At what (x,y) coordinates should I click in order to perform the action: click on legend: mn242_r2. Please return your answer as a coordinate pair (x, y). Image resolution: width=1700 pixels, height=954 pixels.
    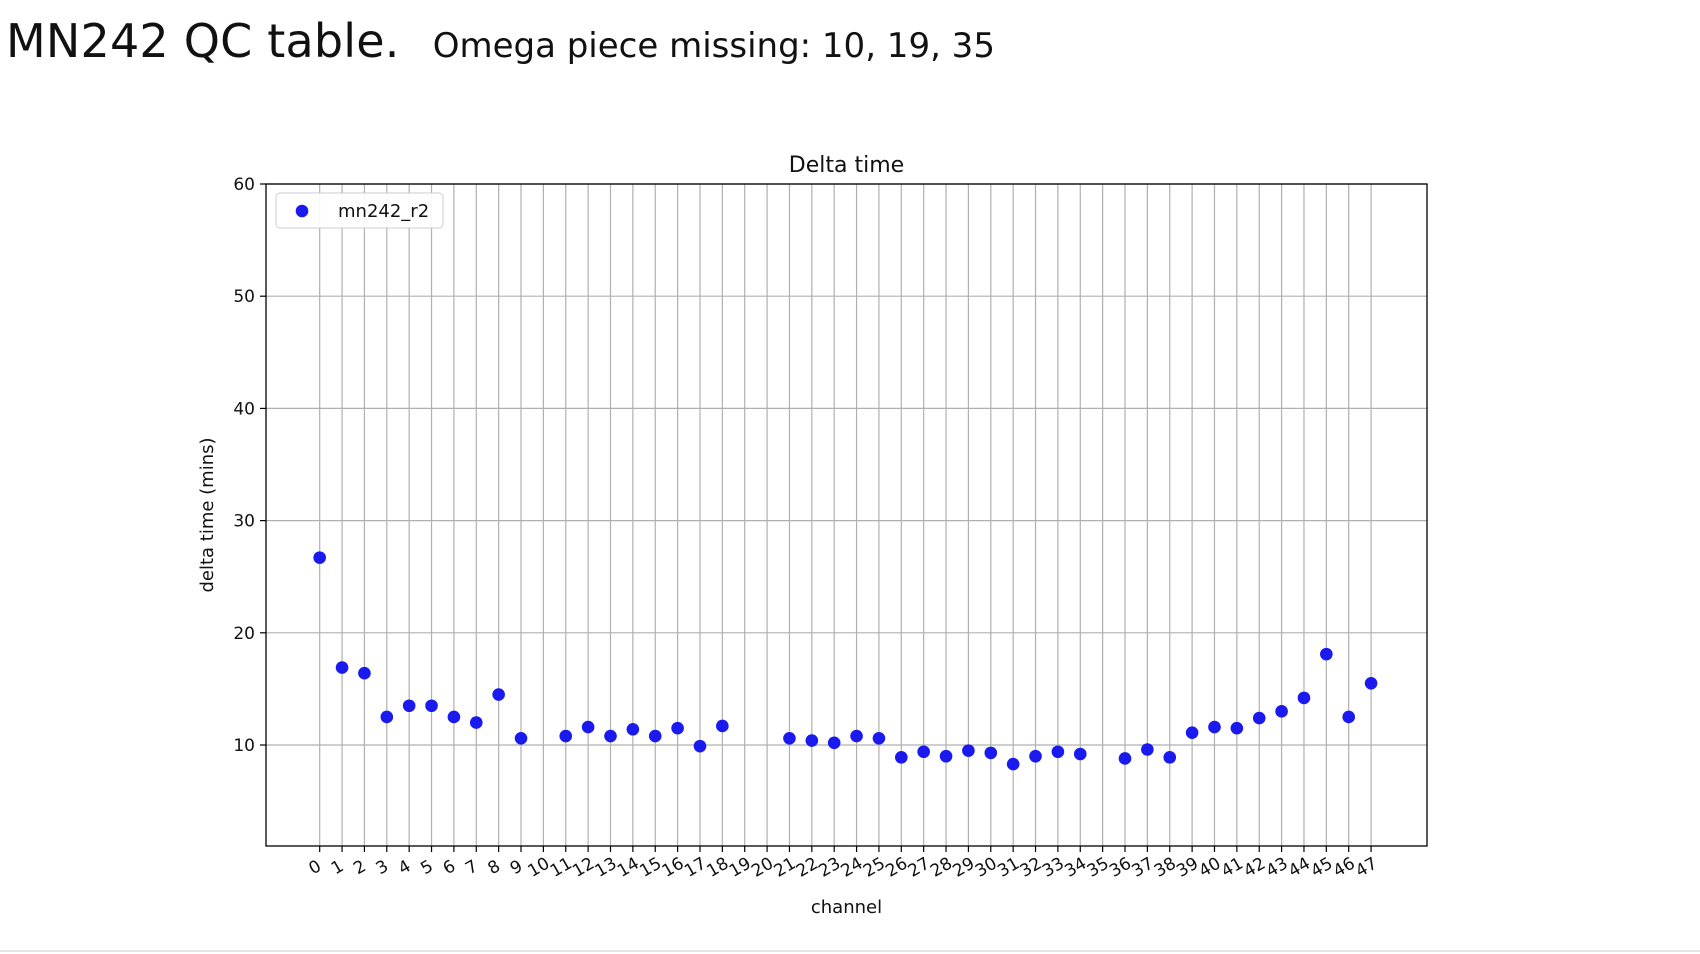
    Looking at the image, I should click on (359, 210).